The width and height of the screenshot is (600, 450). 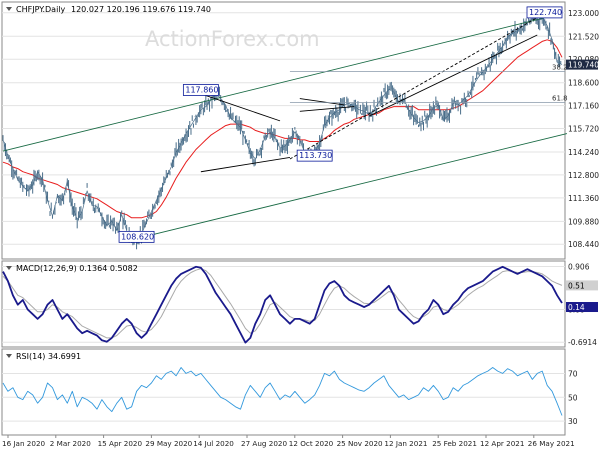 What do you see at coordinates (502, 443) in the screenshot?
I see `x-tick-label: 12 Apr 2021` at bounding box center [502, 443].